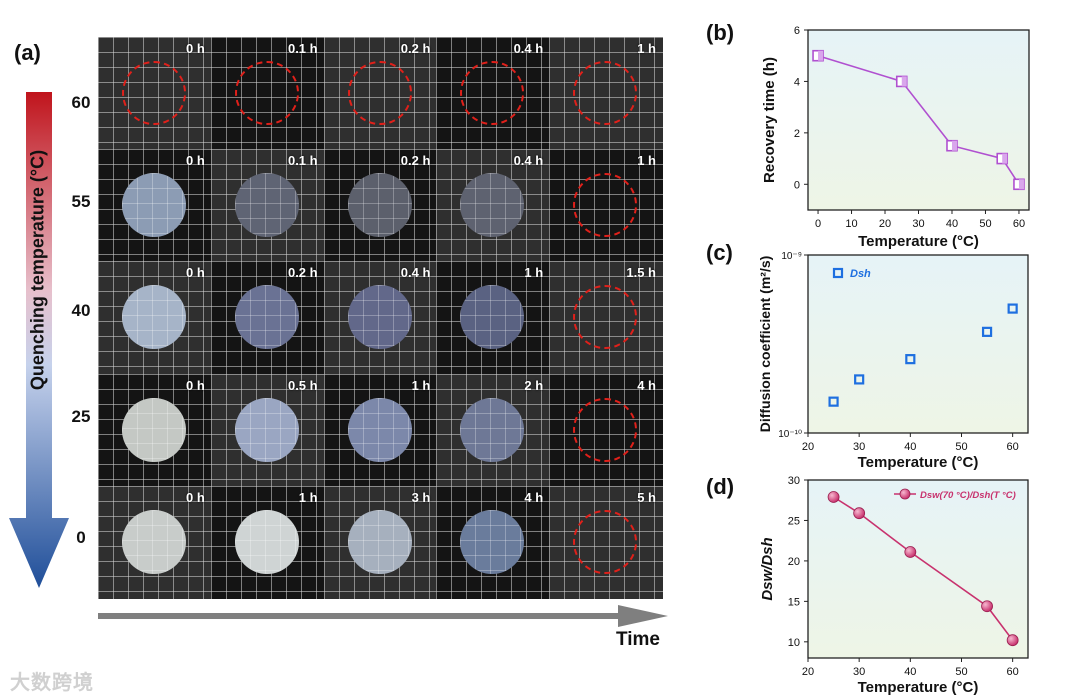 Image resolution: width=1080 pixels, height=699 pixels. I want to click on sample-photo: 1.5 h, so click(606, 318).